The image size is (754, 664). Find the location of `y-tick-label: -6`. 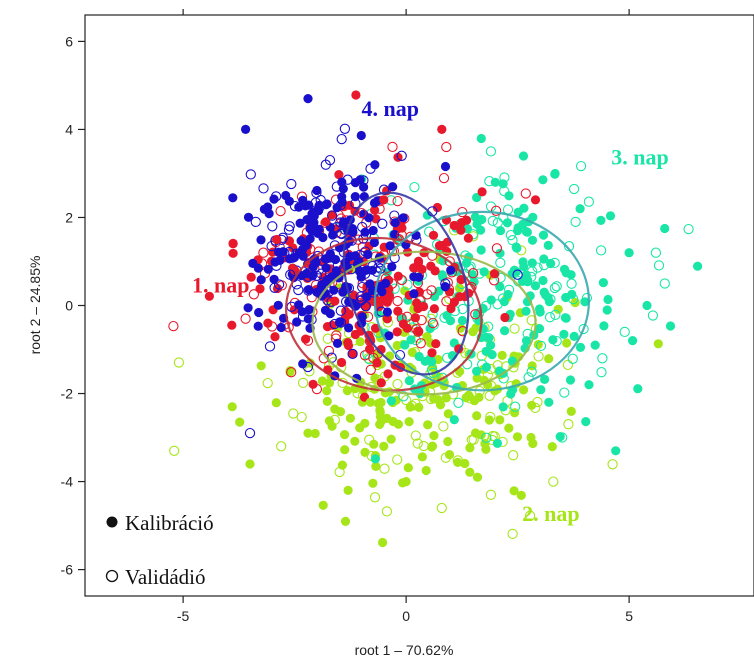

y-tick-label: -6 is located at coordinates (67, 570).